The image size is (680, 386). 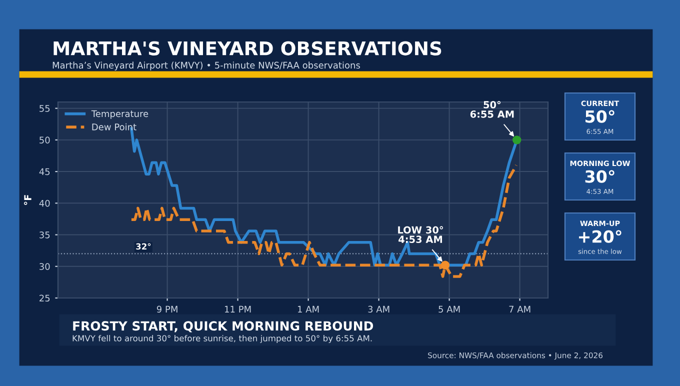 I want to click on x-tick-label: 11 PM, so click(x=237, y=309).